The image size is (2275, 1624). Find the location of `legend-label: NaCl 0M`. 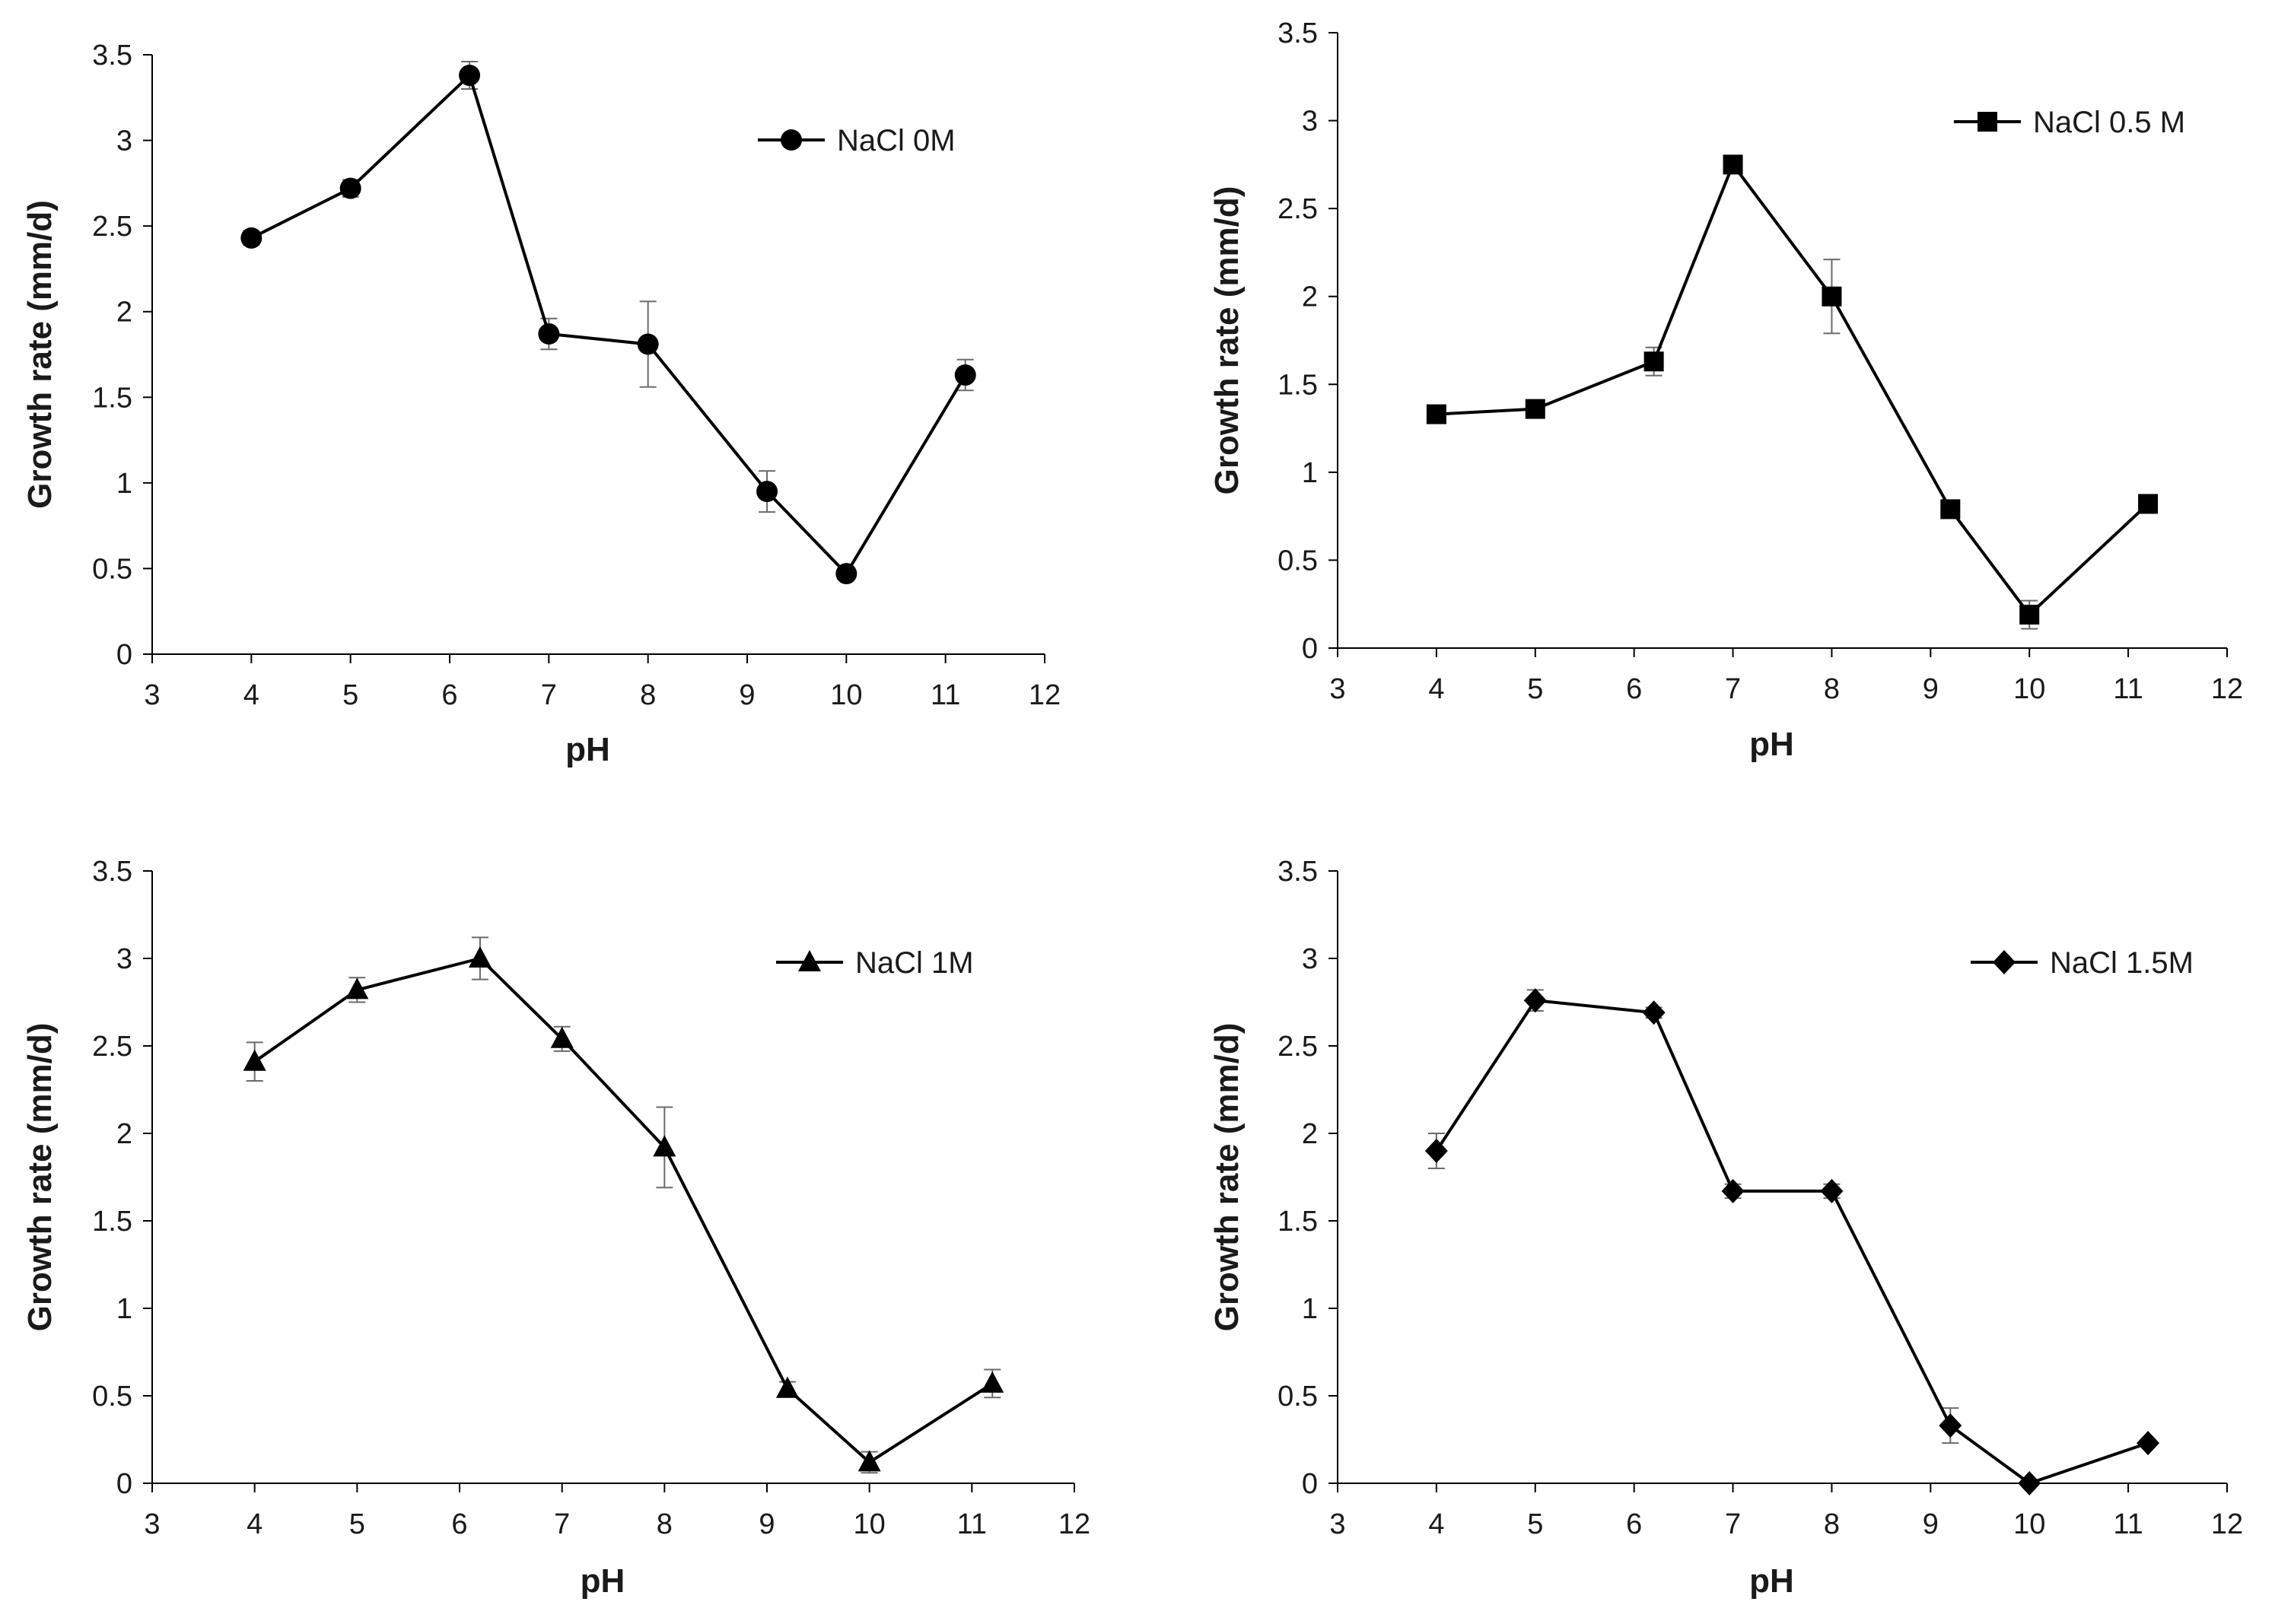

legend-label: NaCl 0M is located at coordinates (896, 140).